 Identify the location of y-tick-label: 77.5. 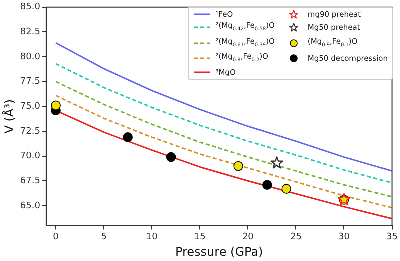
(30, 82).